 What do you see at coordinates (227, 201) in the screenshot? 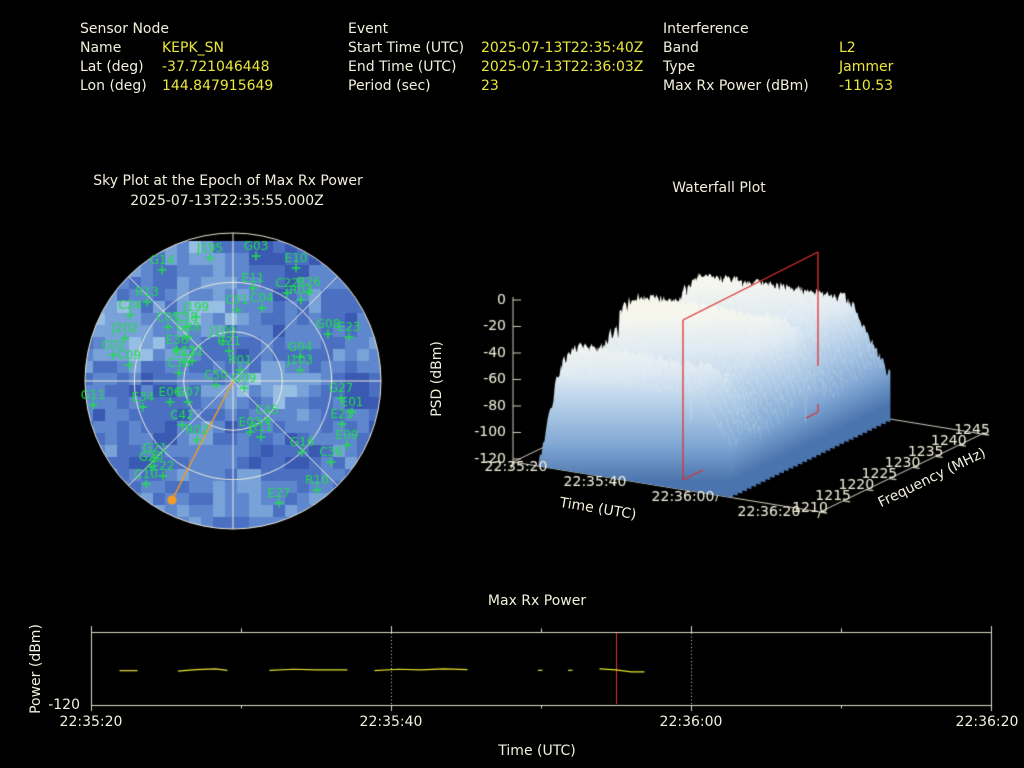
I see `sky-plot-epoch-subtitle: 2025-07-13T22:35:55.000Z` at bounding box center [227, 201].